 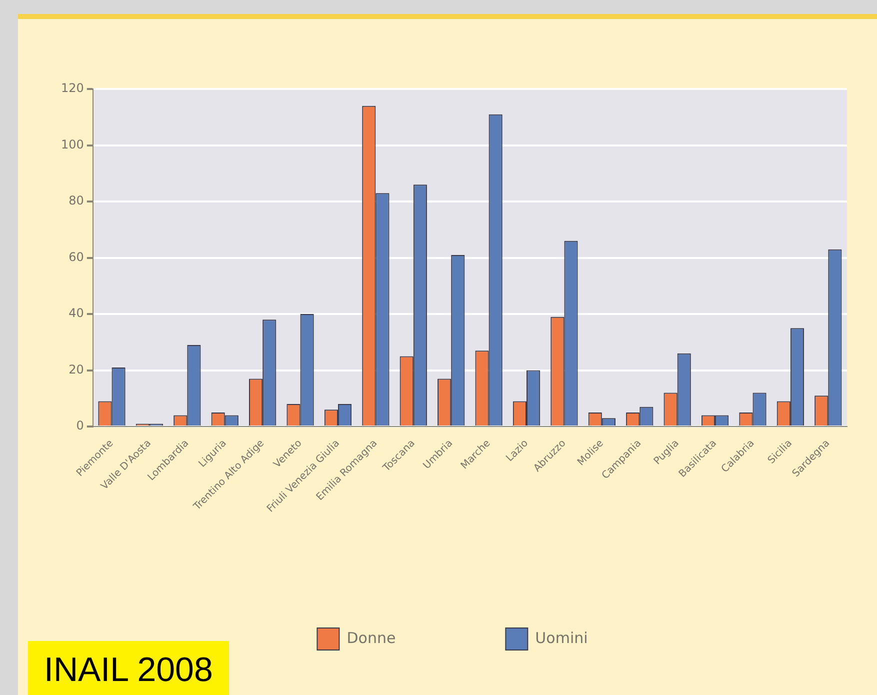 What do you see at coordinates (76, 201) in the screenshot?
I see `y-tick-label: 80` at bounding box center [76, 201].